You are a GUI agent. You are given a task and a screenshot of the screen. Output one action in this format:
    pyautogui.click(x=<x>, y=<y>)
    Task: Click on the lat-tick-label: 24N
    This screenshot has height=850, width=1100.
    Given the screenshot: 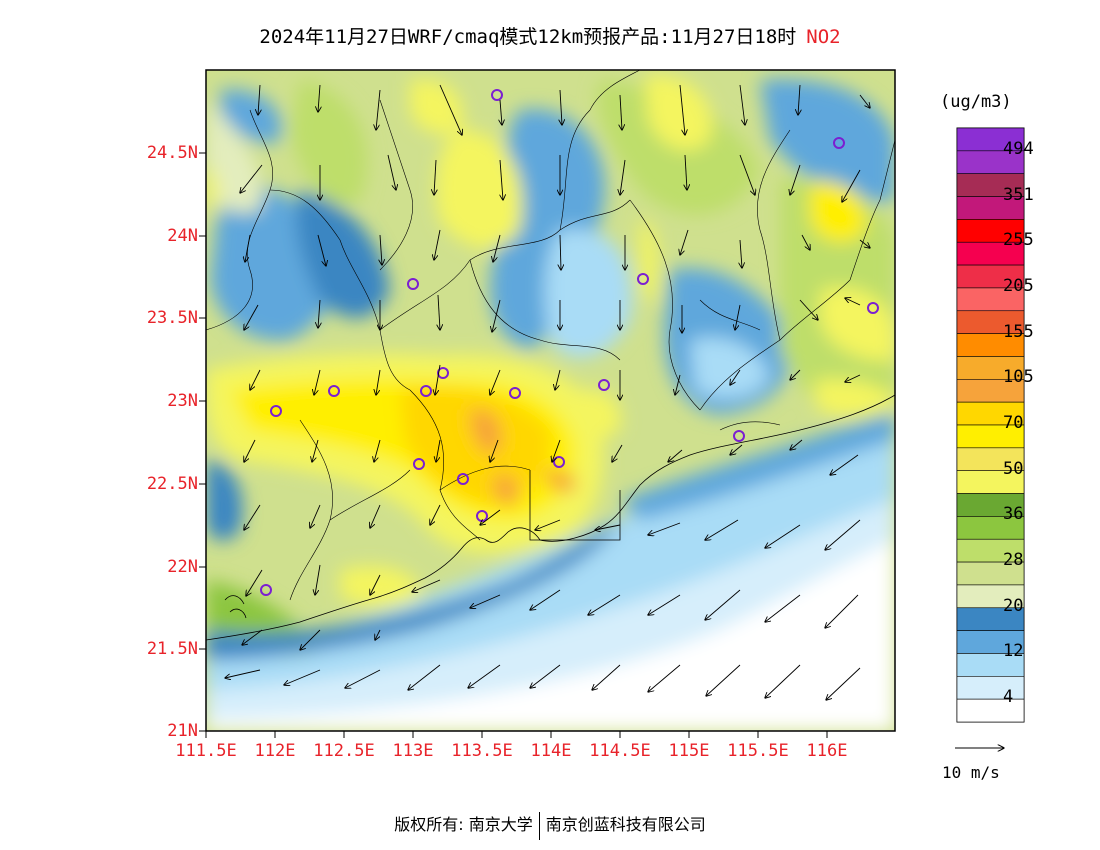 What is the action you would take?
    pyautogui.click(x=182, y=236)
    